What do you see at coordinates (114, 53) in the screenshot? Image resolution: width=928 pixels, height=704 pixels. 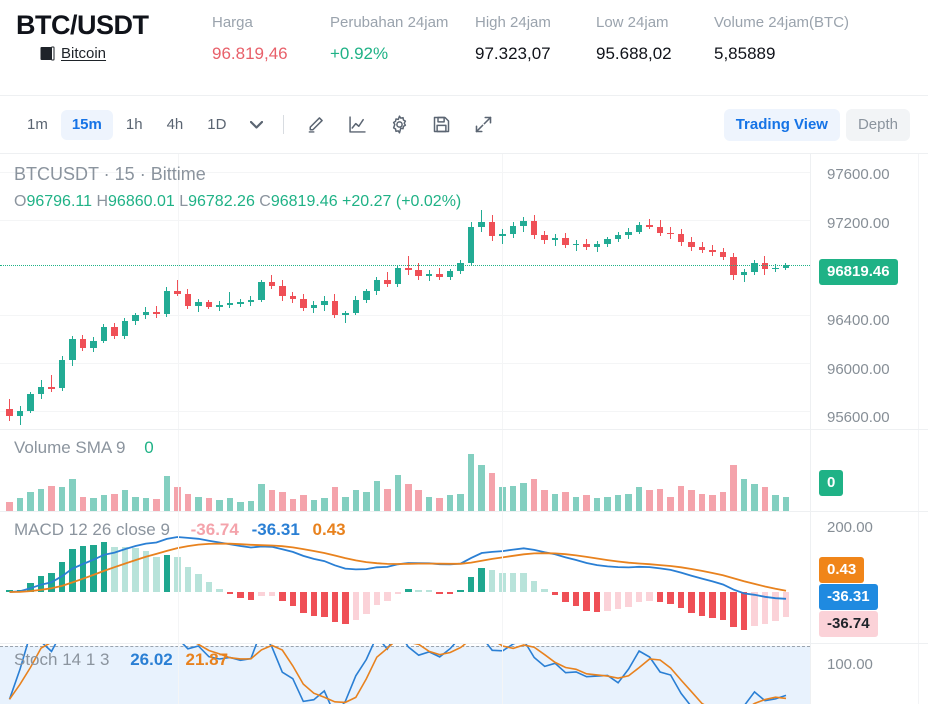 I see `pair-subtitle: Bitcoin` at bounding box center [114, 53].